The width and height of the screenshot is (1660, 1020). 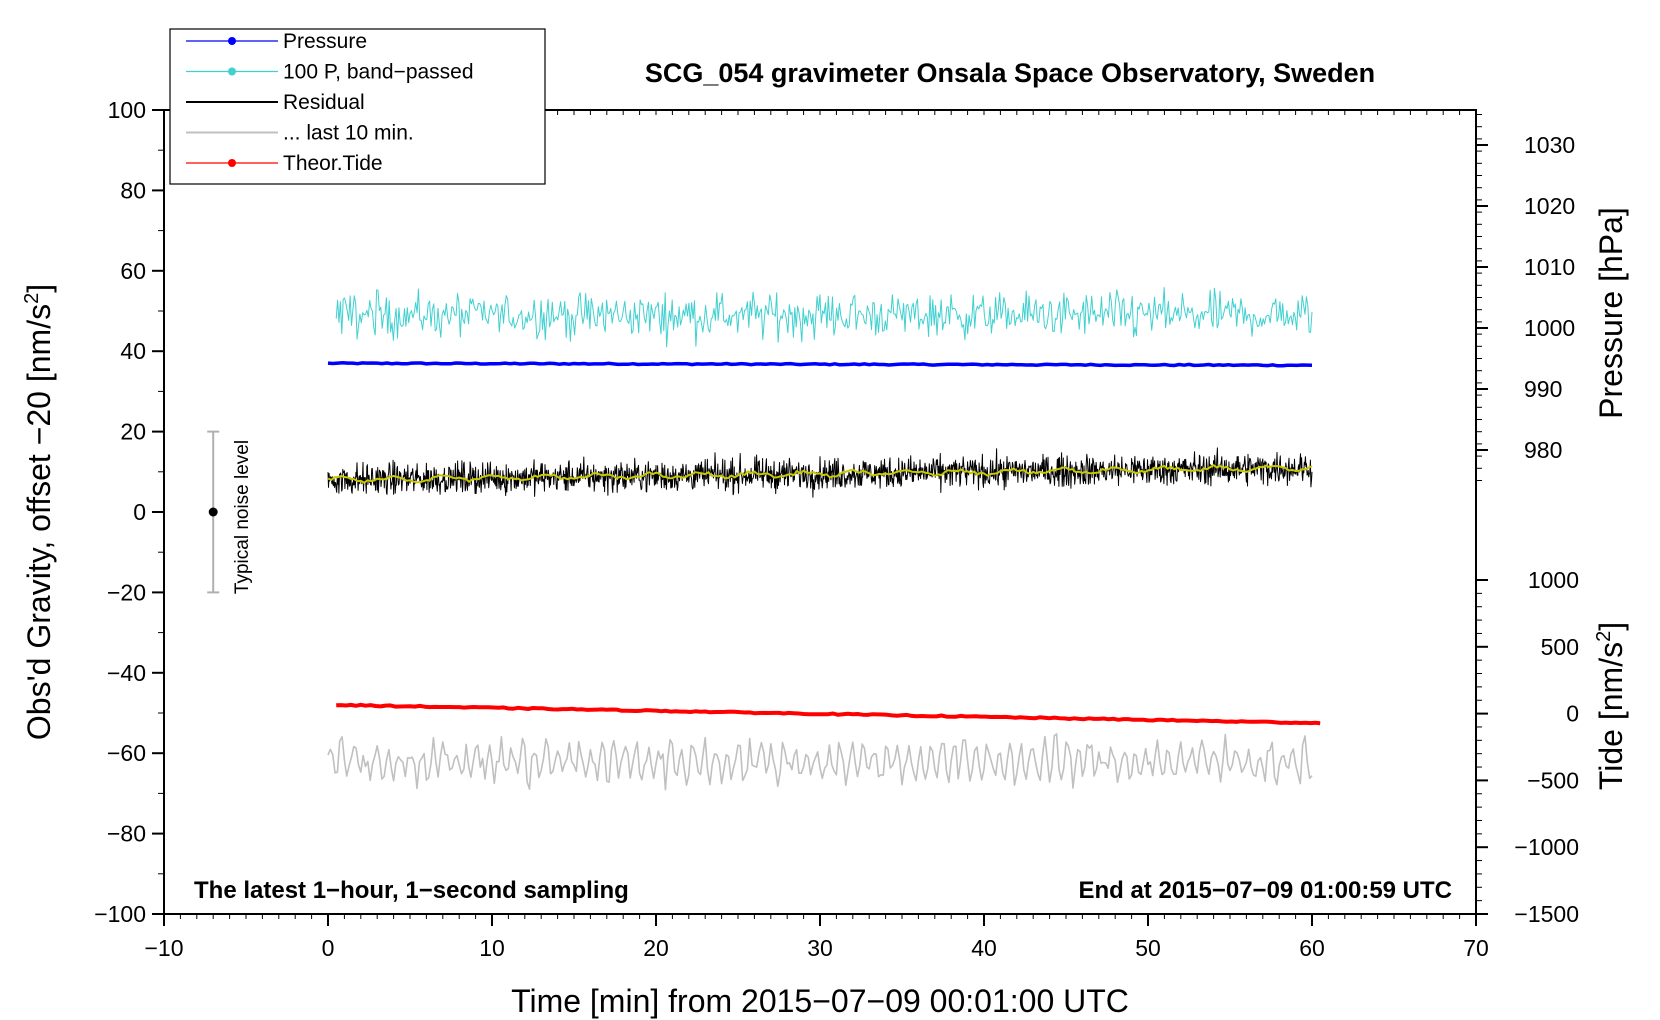 What do you see at coordinates (1543, 450) in the screenshot?
I see `pressure-tick-label: 980` at bounding box center [1543, 450].